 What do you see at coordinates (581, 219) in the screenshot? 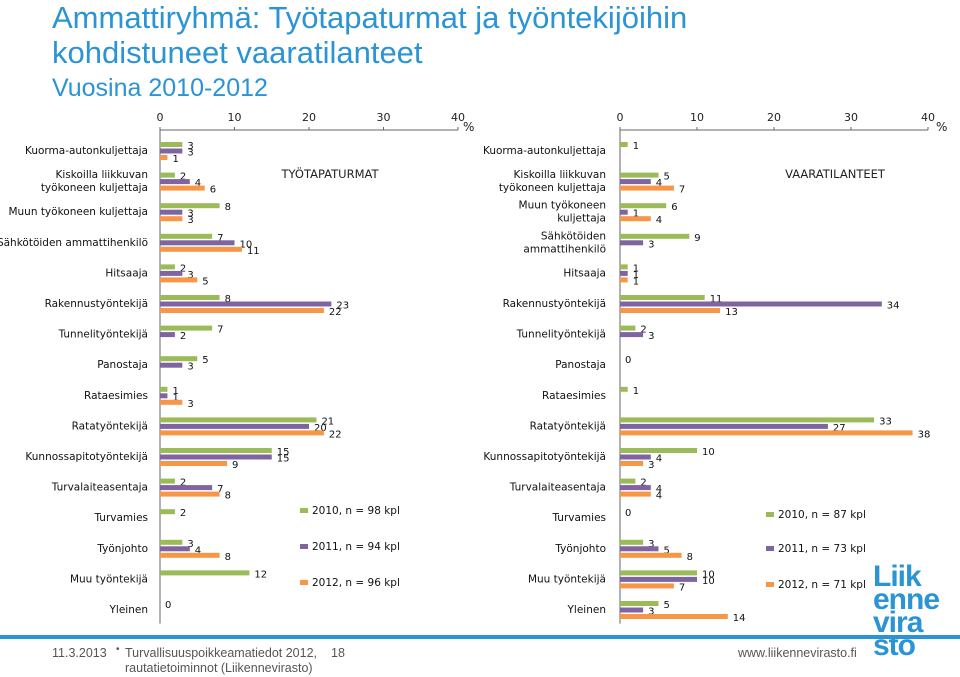
I see `chart-2-category-label: kuljettaja` at bounding box center [581, 219].